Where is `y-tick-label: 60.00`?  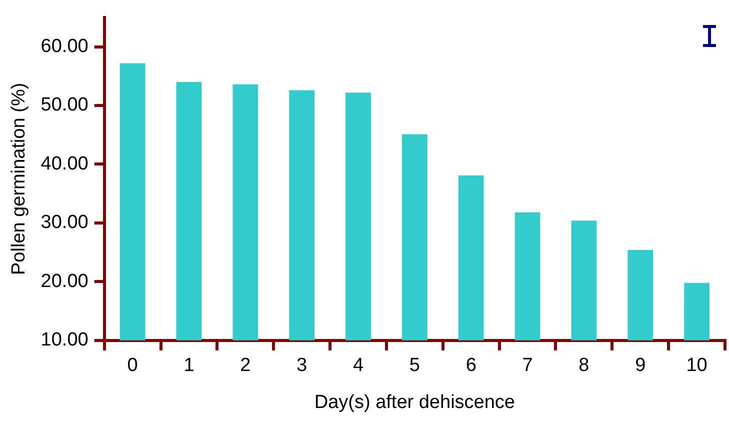 y-tick-label: 60.00 is located at coordinates (64, 46).